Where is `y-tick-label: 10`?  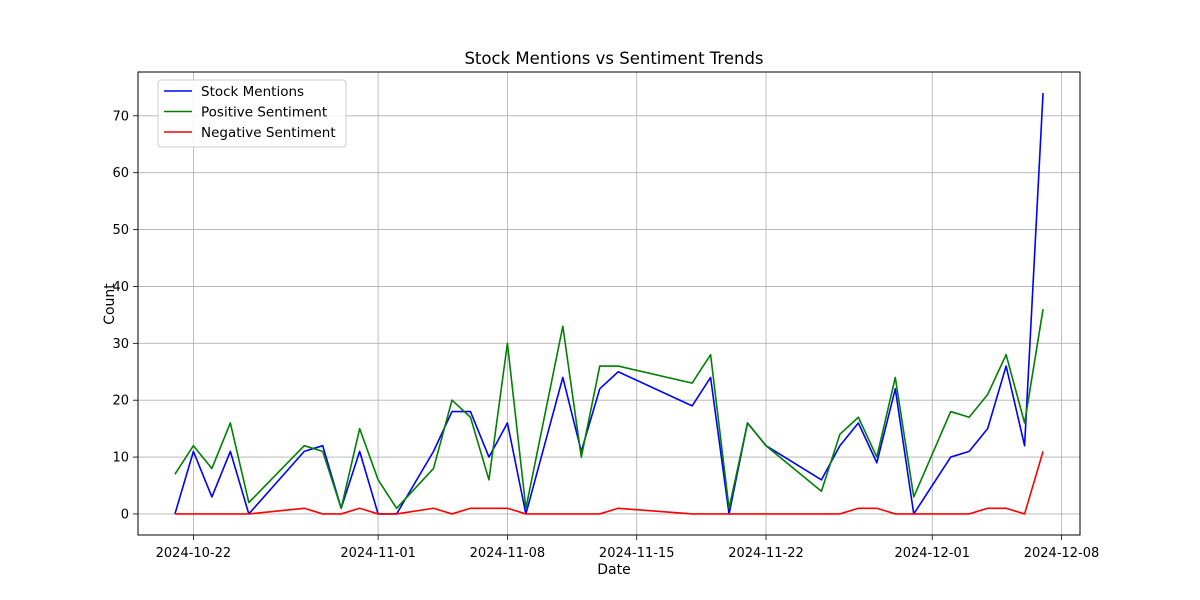
y-tick-label: 10 is located at coordinates (120, 458).